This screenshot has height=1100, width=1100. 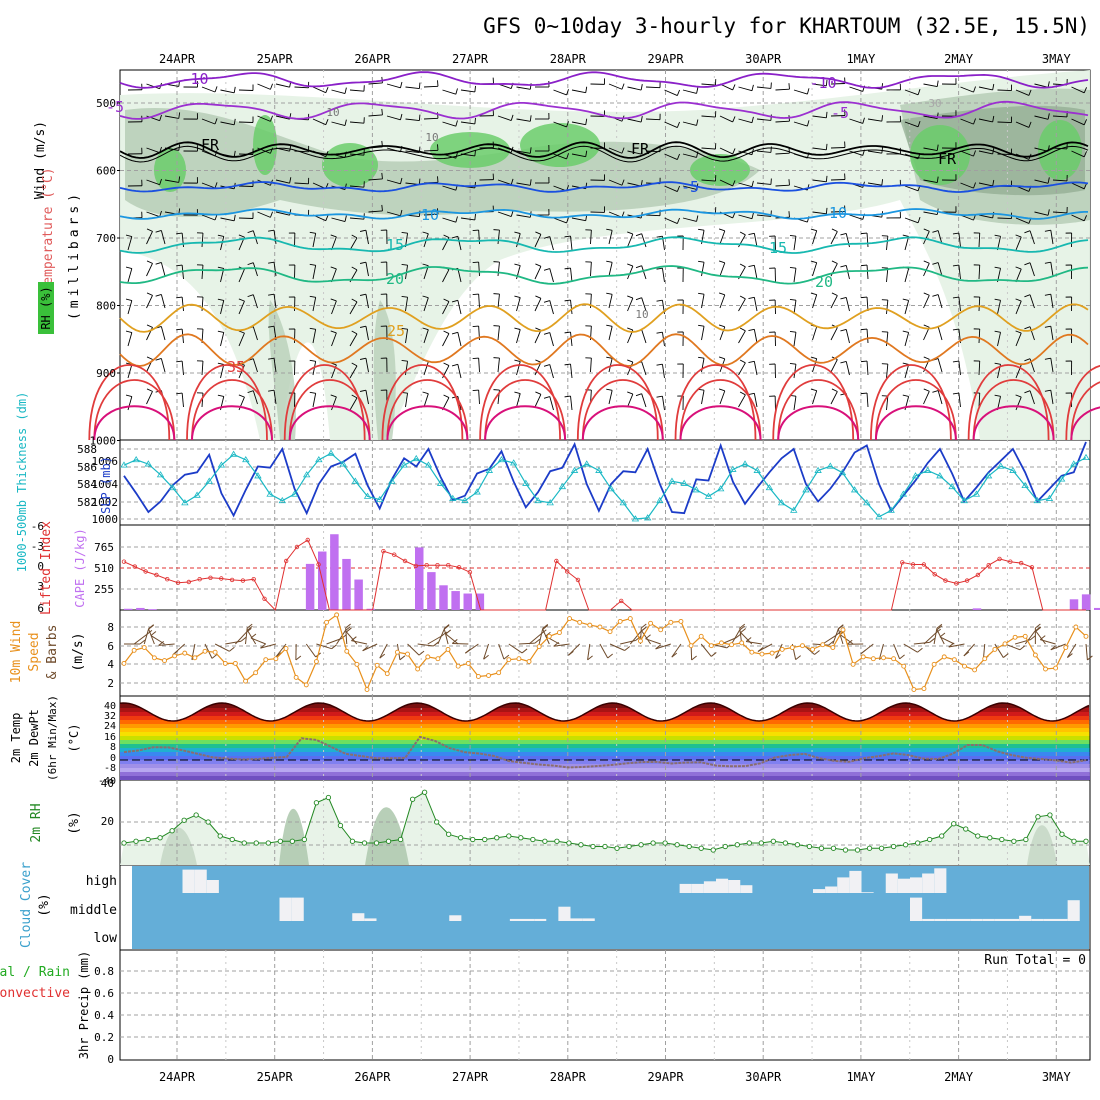 What do you see at coordinates (455, 600) in the screenshot?
I see `cape-bar` at bounding box center [455, 600].